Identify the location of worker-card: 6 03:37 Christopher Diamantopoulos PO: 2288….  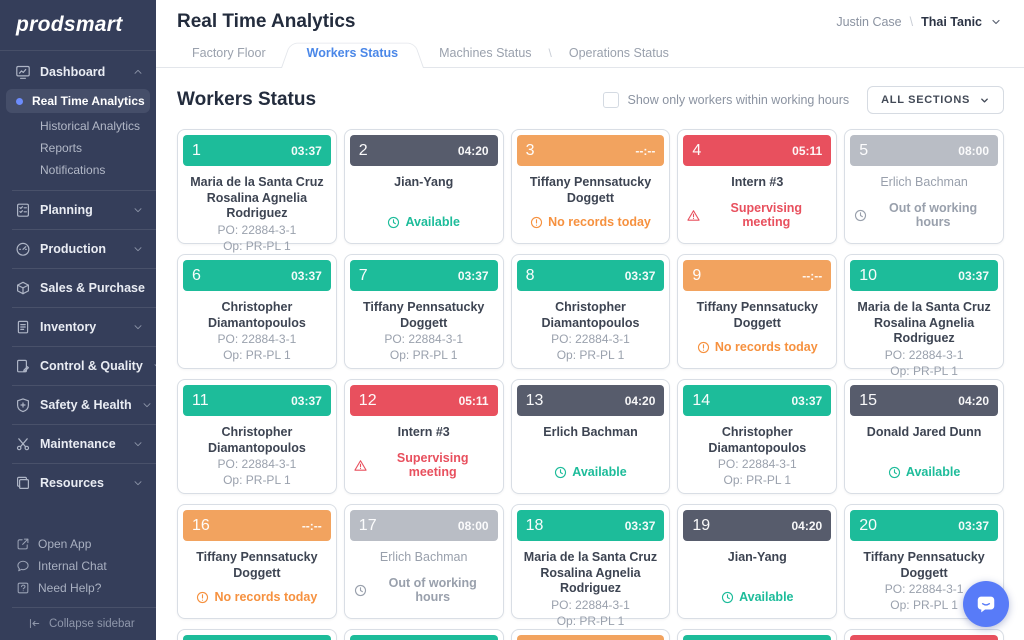
(257, 311).